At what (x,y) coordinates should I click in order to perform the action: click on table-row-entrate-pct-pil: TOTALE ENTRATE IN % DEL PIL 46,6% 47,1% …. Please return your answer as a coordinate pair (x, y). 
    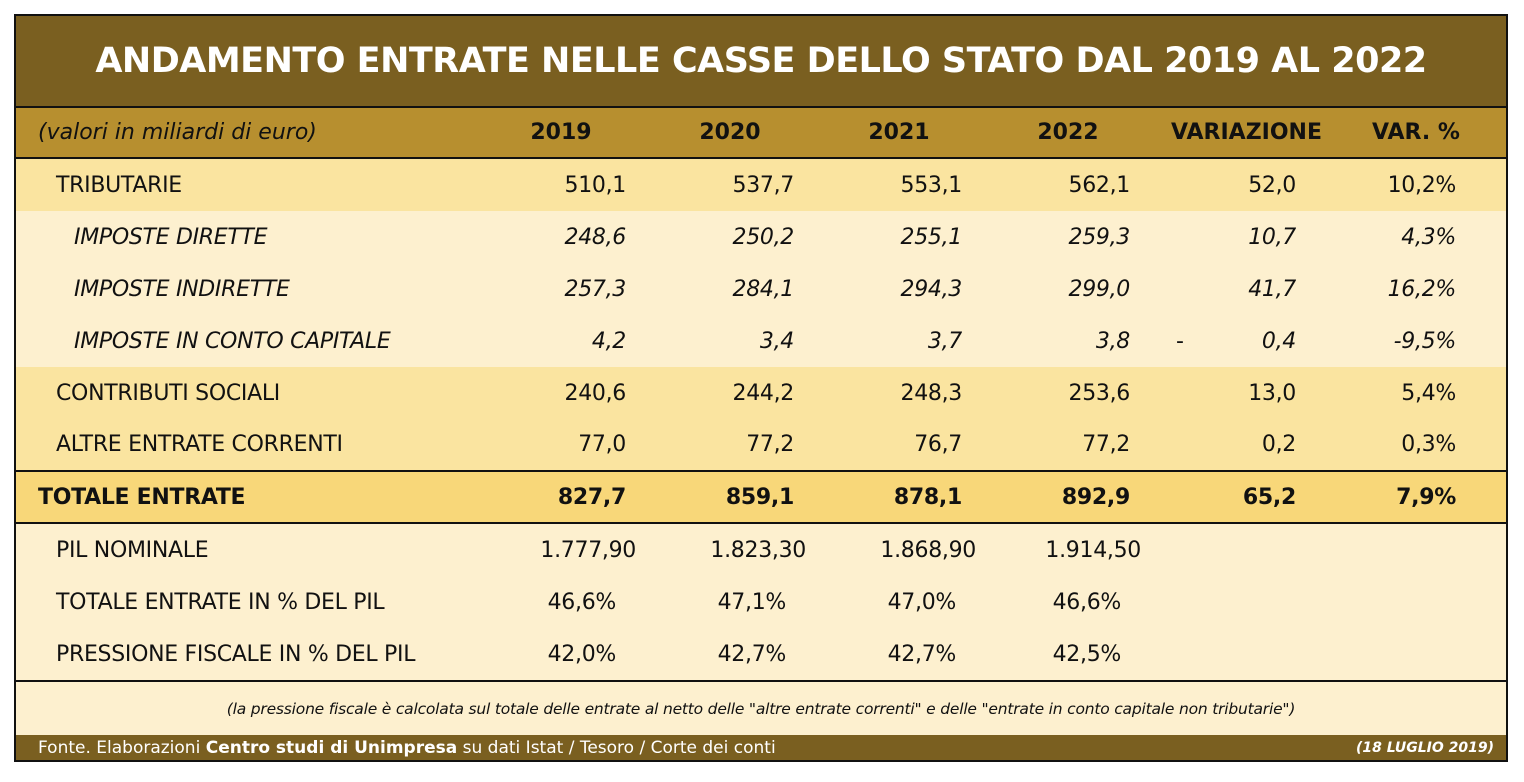
    Looking at the image, I should click on (761, 602).